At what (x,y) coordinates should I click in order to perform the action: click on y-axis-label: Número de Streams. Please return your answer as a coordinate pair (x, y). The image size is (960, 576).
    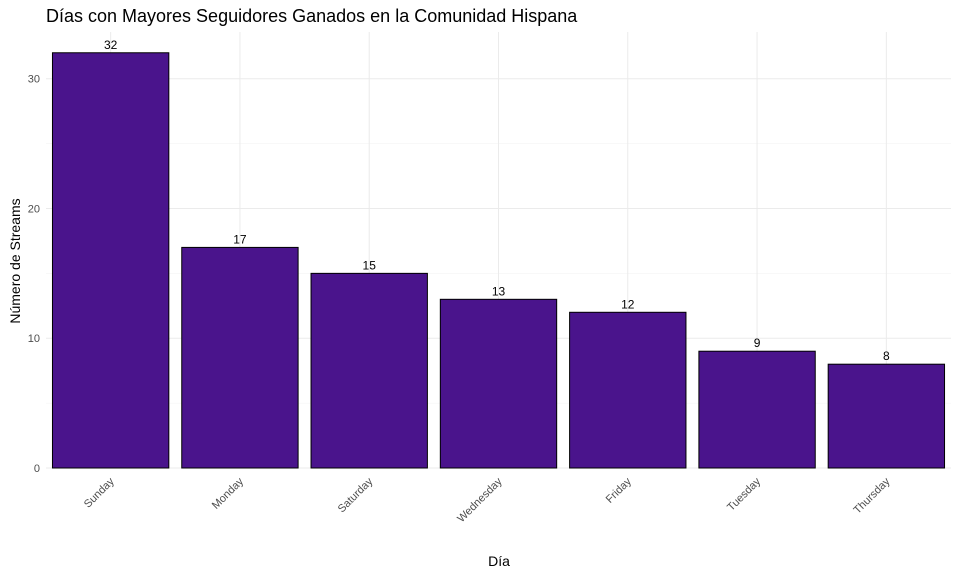
    Looking at the image, I should click on (15, 260).